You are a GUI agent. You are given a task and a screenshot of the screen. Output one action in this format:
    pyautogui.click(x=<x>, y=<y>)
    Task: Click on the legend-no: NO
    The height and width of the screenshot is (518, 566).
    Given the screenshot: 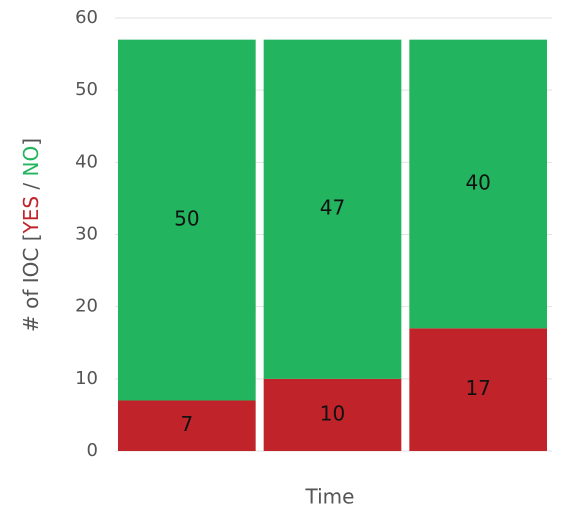 What is the action you would take?
    pyautogui.click(x=31, y=161)
    